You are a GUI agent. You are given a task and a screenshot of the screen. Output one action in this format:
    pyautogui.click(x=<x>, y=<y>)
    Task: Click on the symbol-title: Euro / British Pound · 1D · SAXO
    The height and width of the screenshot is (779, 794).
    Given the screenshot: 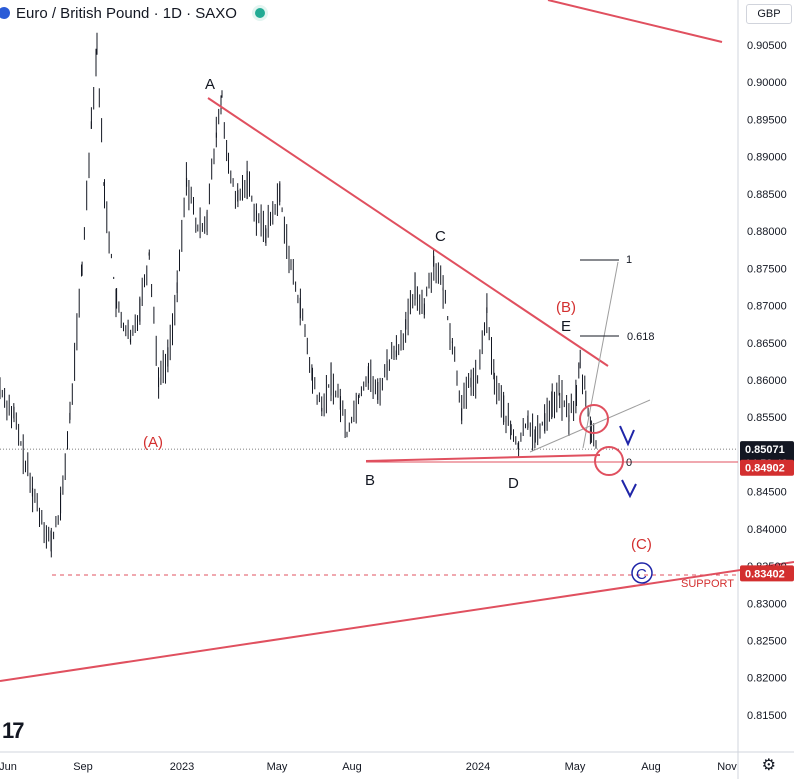 What is the action you would take?
    pyautogui.click(x=126, y=13)
    